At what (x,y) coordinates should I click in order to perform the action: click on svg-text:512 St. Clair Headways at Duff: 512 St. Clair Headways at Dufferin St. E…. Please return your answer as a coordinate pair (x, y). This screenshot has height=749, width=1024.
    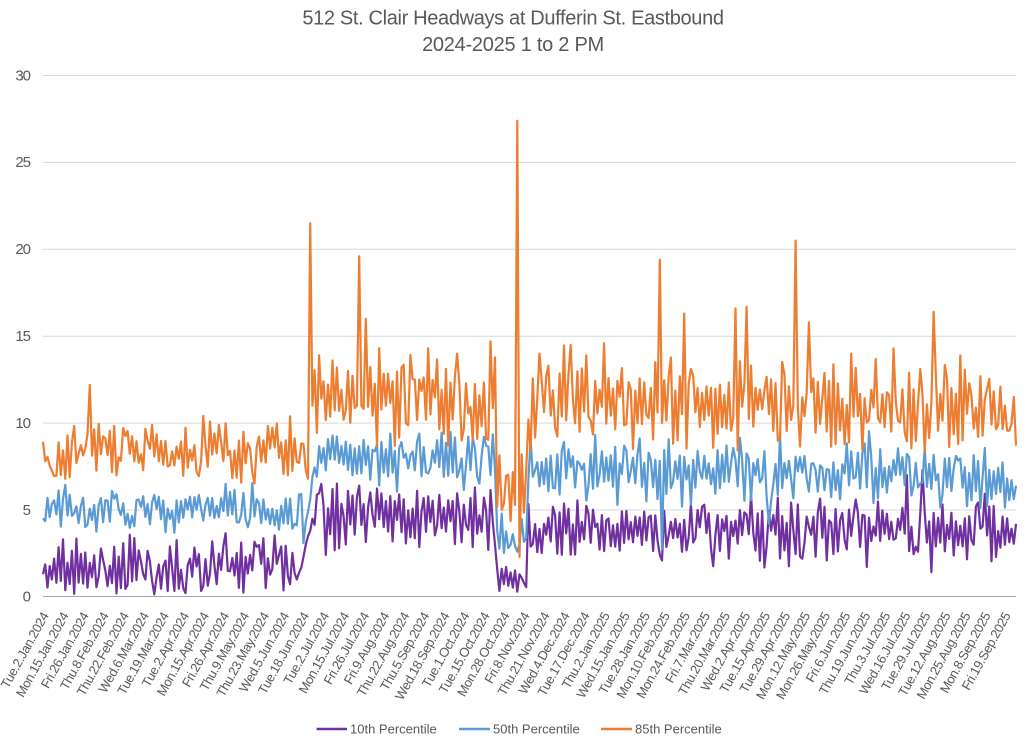
    Looking at the image, I should click on (512, 19).